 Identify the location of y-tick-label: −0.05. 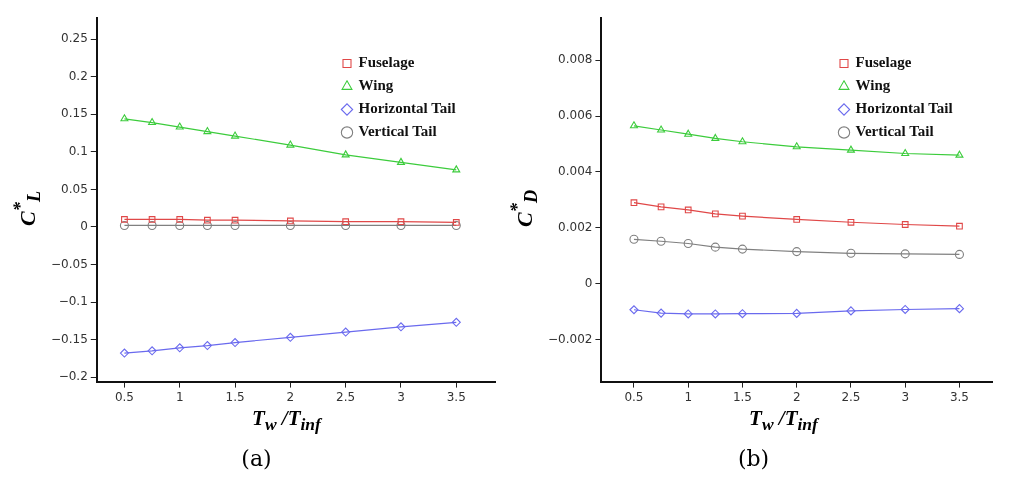
(69, 263).